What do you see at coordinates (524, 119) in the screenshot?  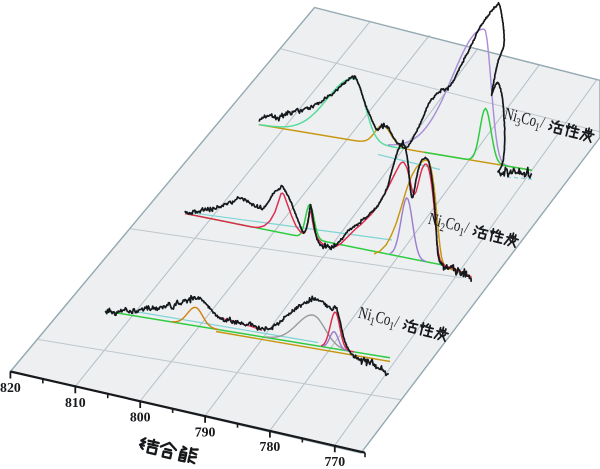 I see `svg-text: Ni3Co1/` at bounding box center [524, 119].